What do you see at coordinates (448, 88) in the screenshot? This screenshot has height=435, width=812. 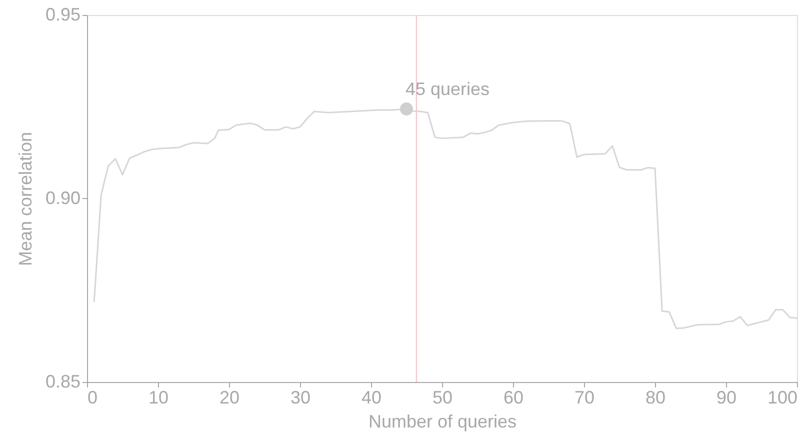 I see `annotation: 45 queries` at bounding box center [448, 88].